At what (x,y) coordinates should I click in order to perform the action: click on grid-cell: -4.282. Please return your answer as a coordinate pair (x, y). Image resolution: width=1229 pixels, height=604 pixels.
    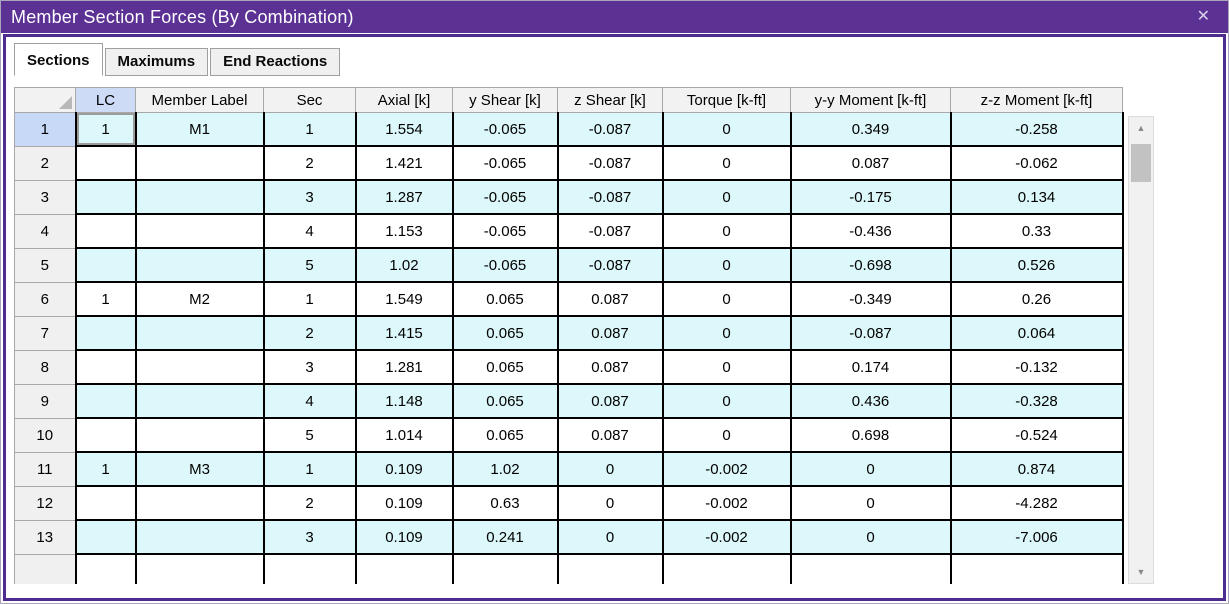
    Looking at the image, I should click on (1036, 503).